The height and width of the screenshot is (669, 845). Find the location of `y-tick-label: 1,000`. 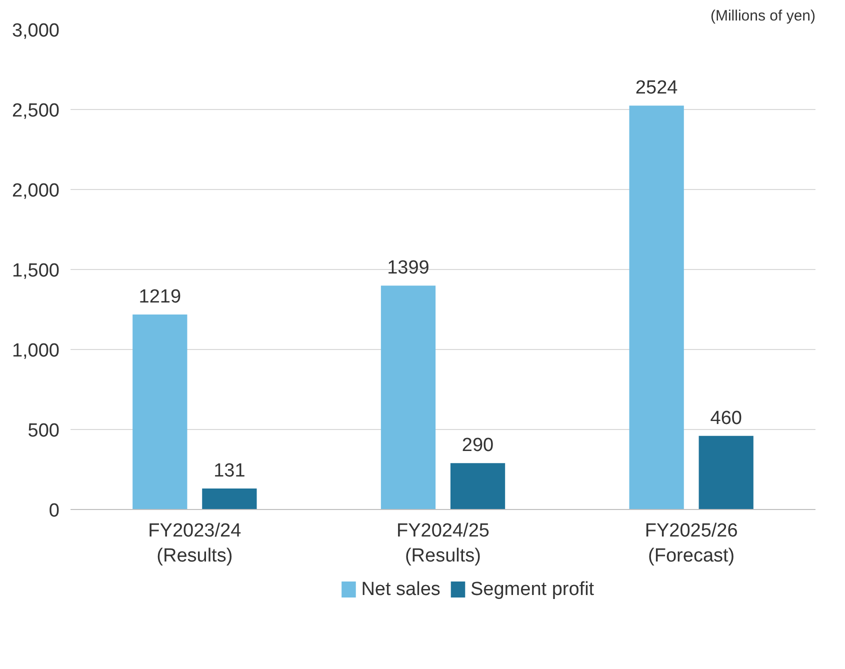

y-tick-label: 1,000 is located at coordinates (36, 351).